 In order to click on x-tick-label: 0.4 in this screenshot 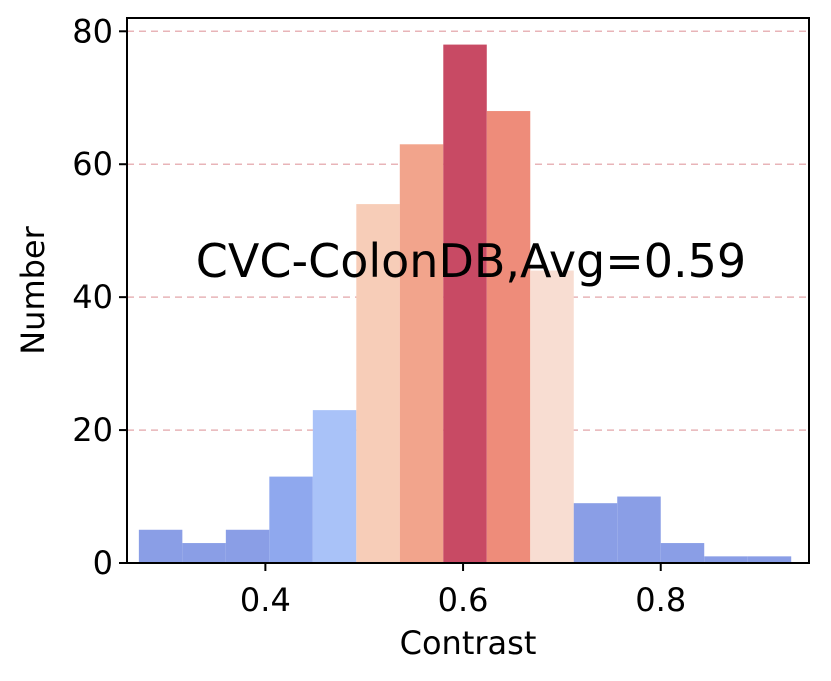, I will do `click(265, 600)`.